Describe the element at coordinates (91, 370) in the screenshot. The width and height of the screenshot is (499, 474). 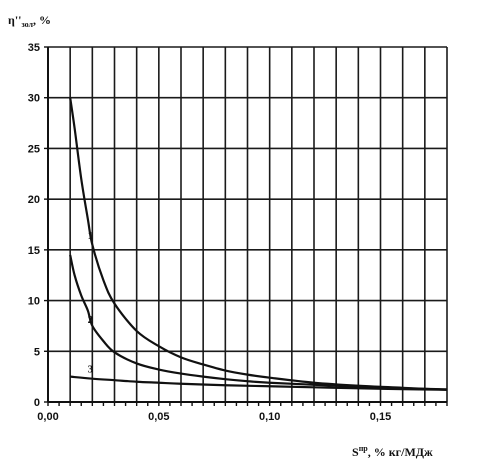
I see `series-label-3: 3` at that location.